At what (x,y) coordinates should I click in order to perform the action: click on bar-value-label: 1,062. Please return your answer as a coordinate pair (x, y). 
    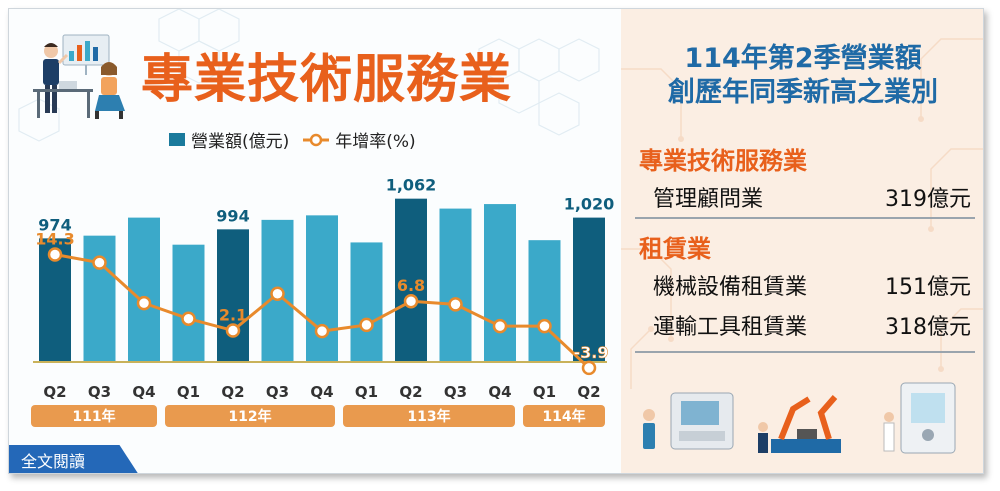
    Looking at the image, I should click on (411, 185).